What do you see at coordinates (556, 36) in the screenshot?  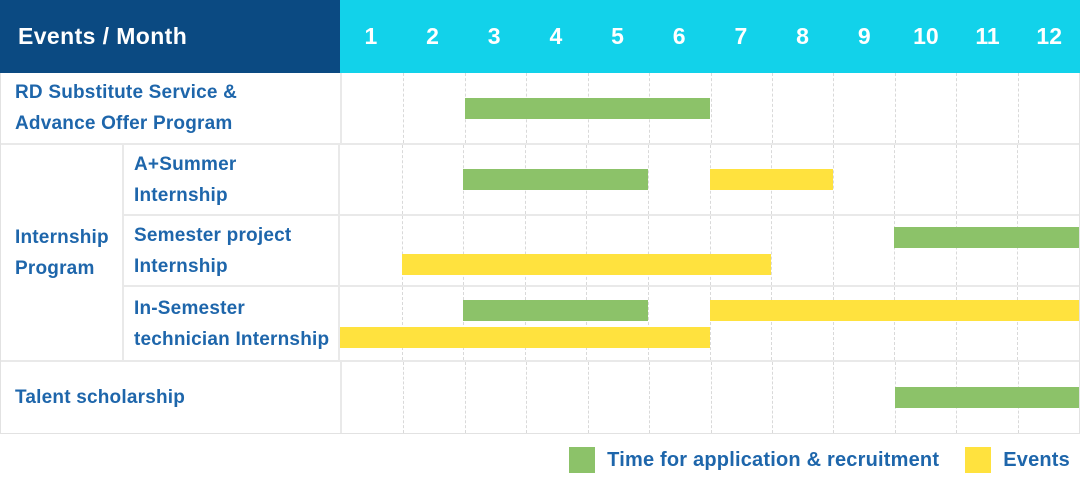 I see `month-label: 4` at bounding box center [556, 36].